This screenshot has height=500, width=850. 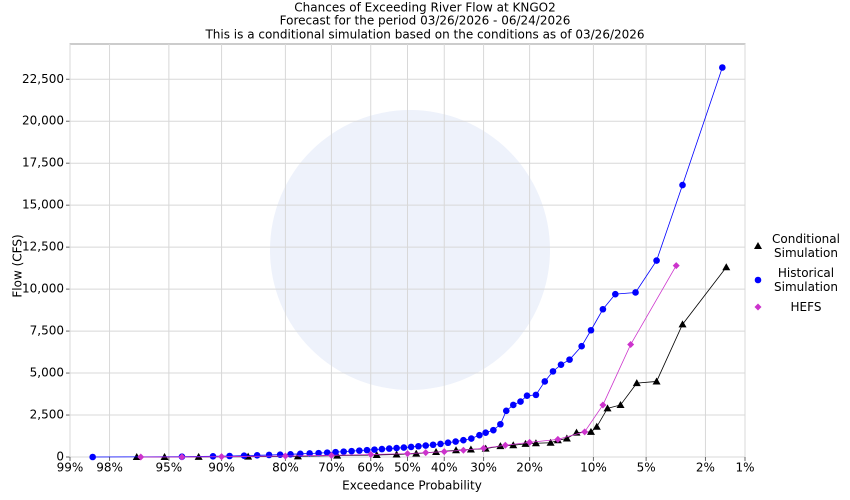 What do you see at coordinates (370, 468) in the screenshot?
I see `x-tick-label: 60%` at bounding box center [370, 468].